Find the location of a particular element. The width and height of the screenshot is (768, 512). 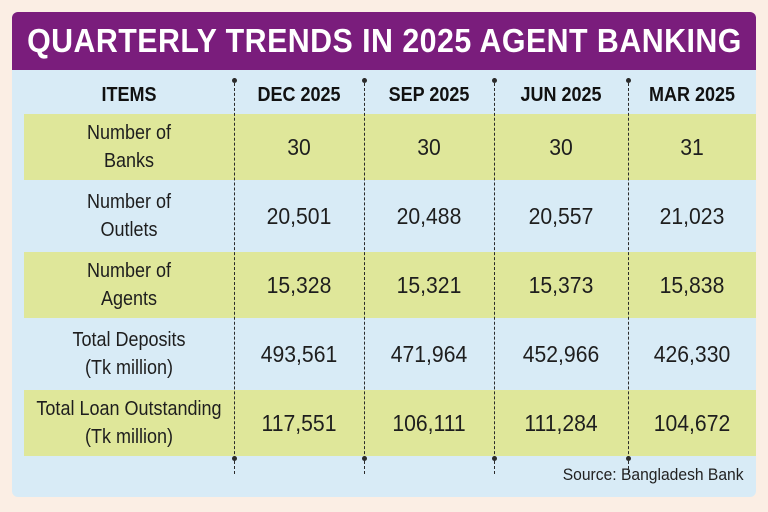

row-label-text: Number of Banks is located at coordinates (129, 147).